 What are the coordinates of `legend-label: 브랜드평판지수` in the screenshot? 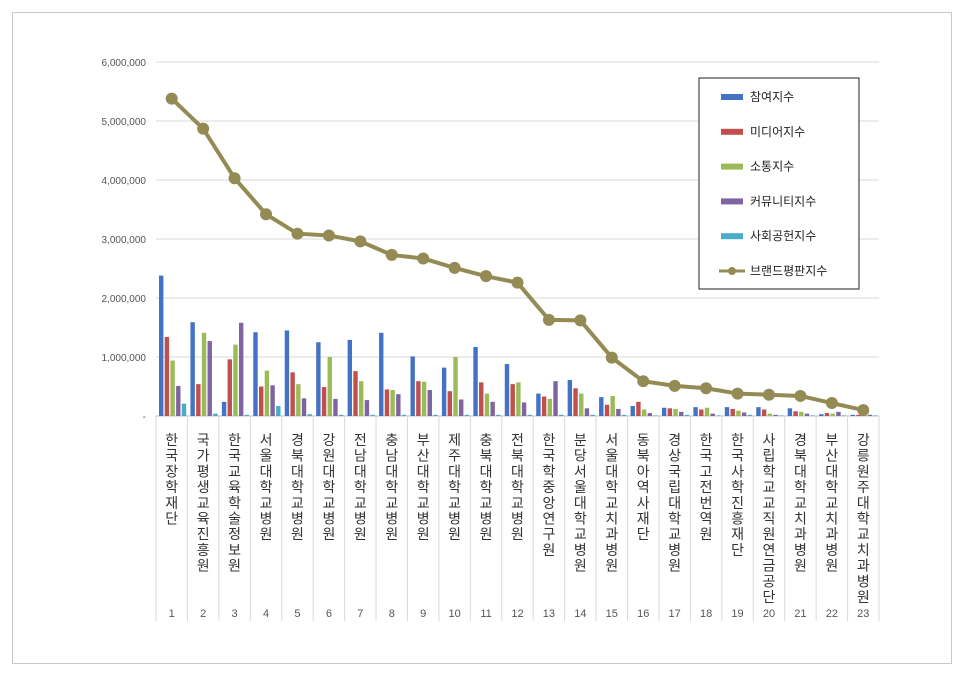 It's located at (788, 271).